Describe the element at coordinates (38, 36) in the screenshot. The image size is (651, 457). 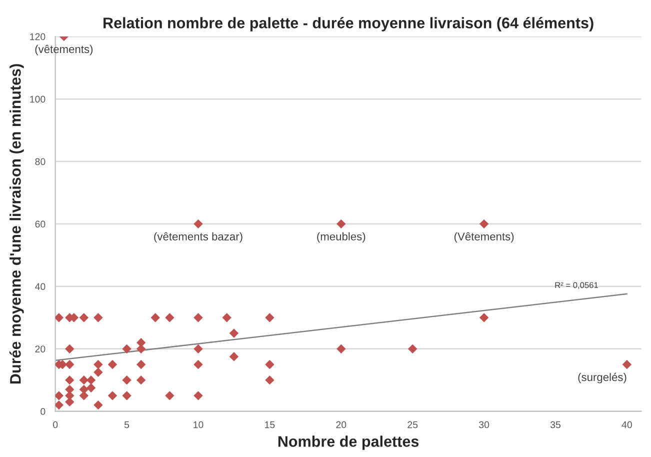
I see `y-tick-label: 120` at that location.